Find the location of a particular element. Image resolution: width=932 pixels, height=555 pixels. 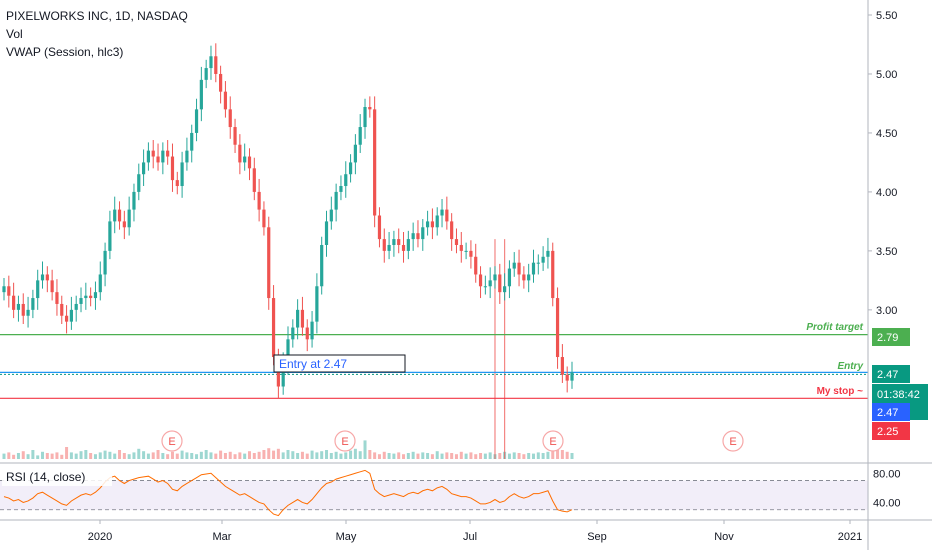

rsi-line is located at coordinates (288, 493).